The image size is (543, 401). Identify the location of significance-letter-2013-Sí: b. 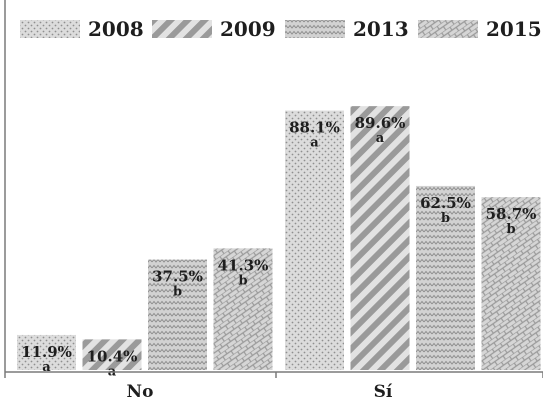
(445, 218).